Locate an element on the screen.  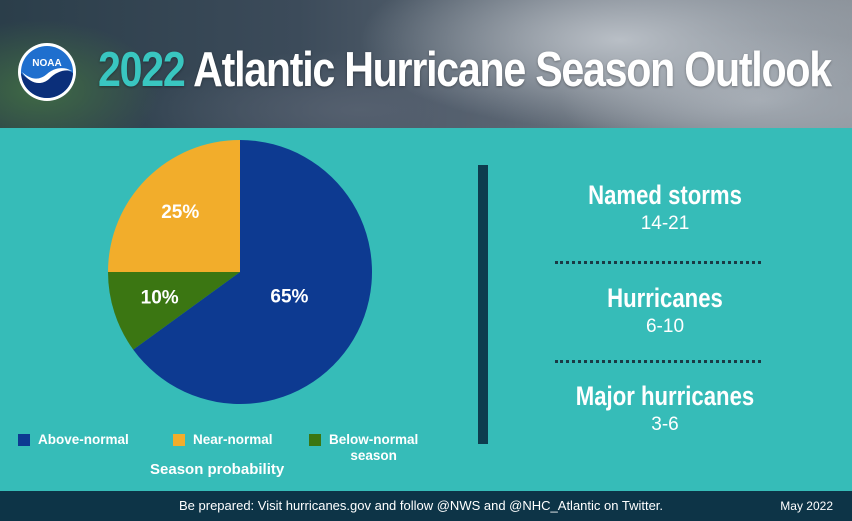
stat-label-major-hurricanes: Major hurricanes is located at coordinates (665, 396).